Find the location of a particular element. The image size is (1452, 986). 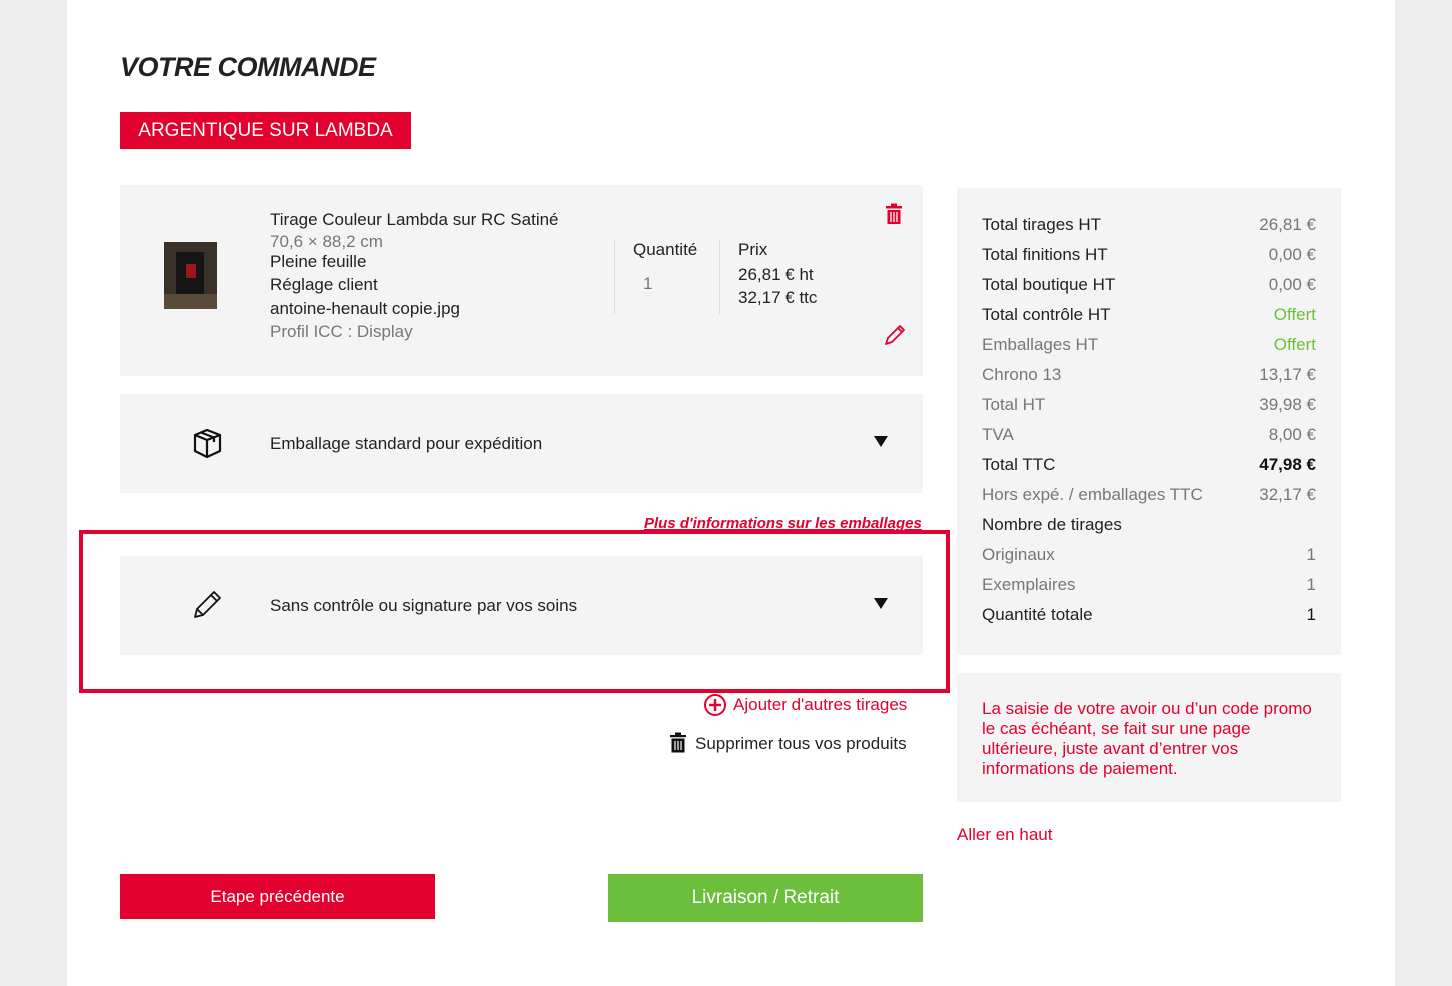

summary-label: Nombre de tirages is located at coordinates (1052, 524).